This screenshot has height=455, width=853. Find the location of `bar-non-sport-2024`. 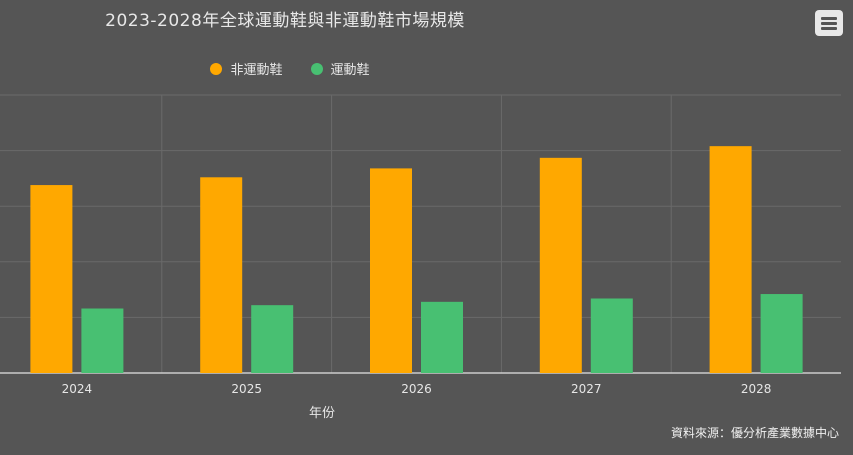

bar-non-sport-2024 is located at coordinates (51, 279).